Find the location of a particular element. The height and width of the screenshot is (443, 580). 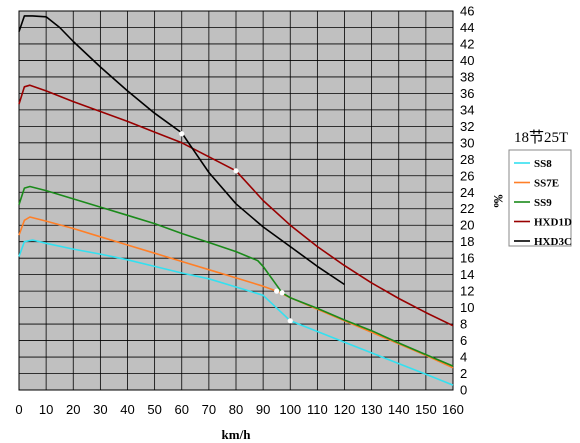

x-tick-label: 90 is located at coordinates (263, 409).